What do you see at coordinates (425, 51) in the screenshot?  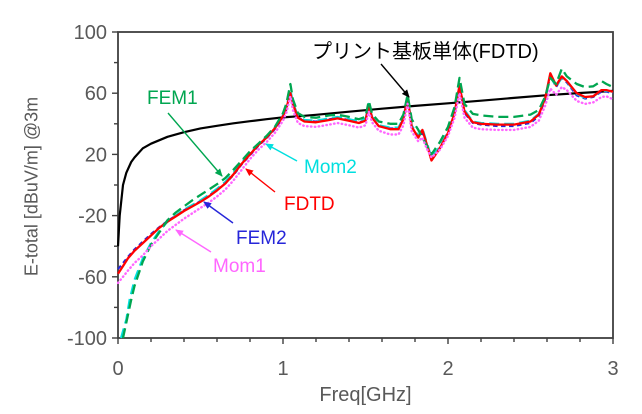 I see `jp-label: プリント基板単体(FDTD)` at bounding box center [425, 51].